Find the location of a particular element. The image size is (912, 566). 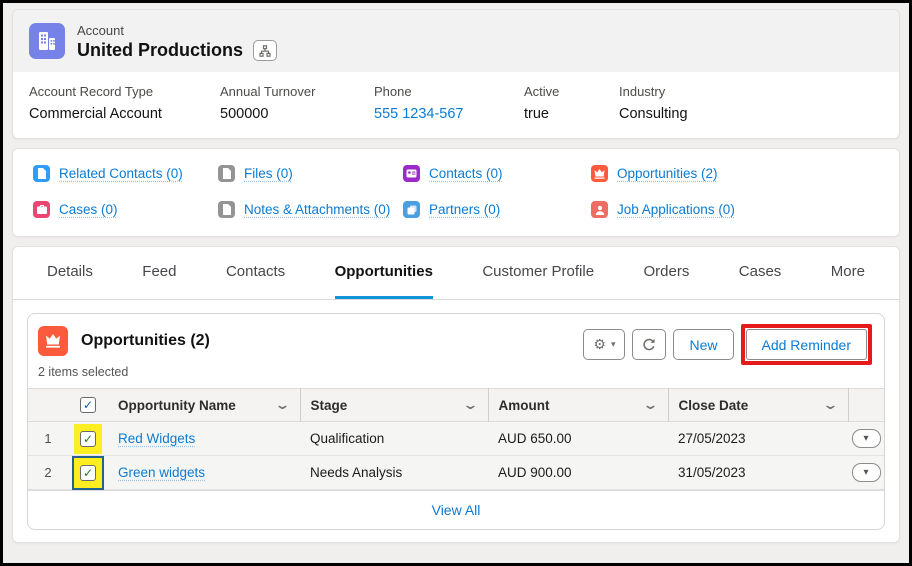

title-block: Account United Productions is located at coordinates (177, 42).